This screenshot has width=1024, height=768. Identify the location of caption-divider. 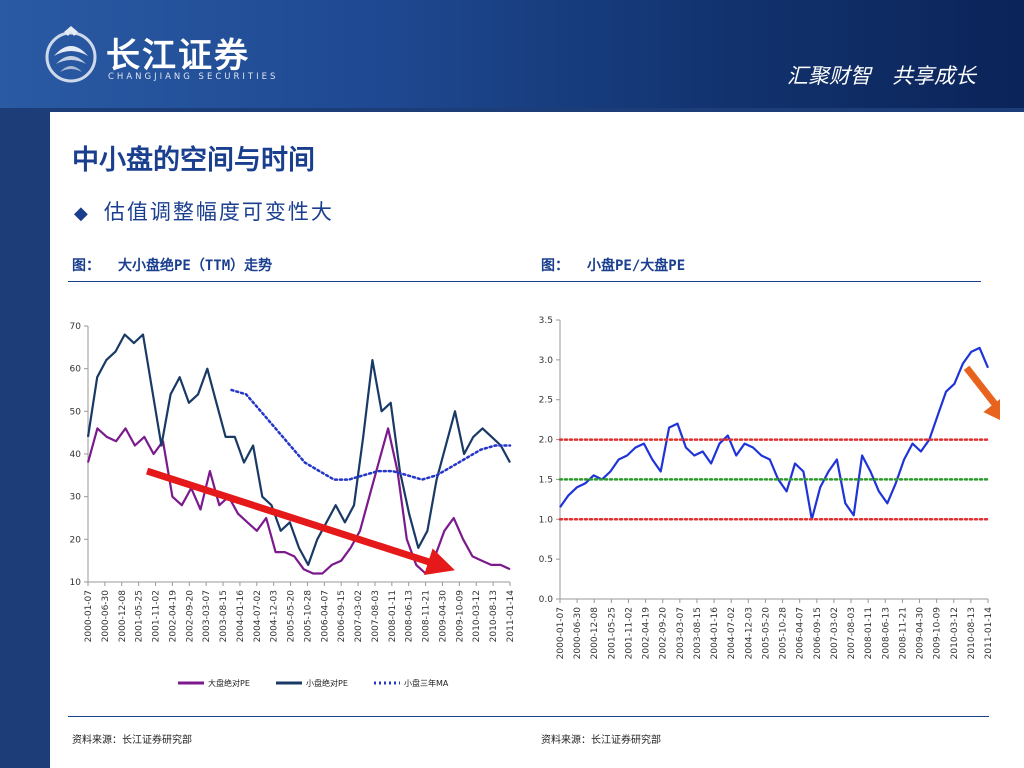
(524, 281).